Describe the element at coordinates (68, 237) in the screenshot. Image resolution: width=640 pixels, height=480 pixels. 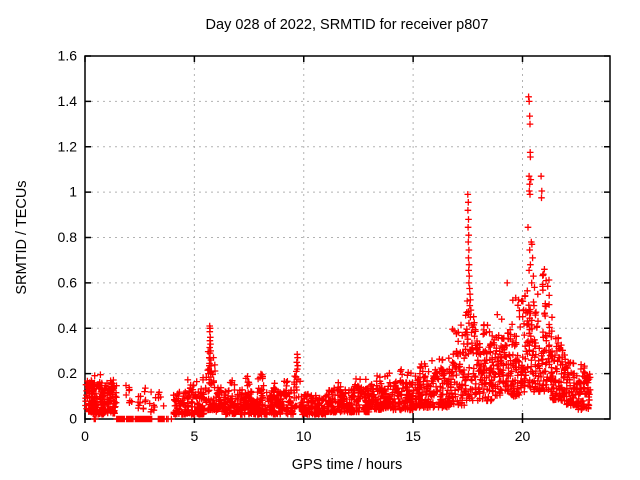
I see `y-tick-label: 0.8` at that location.